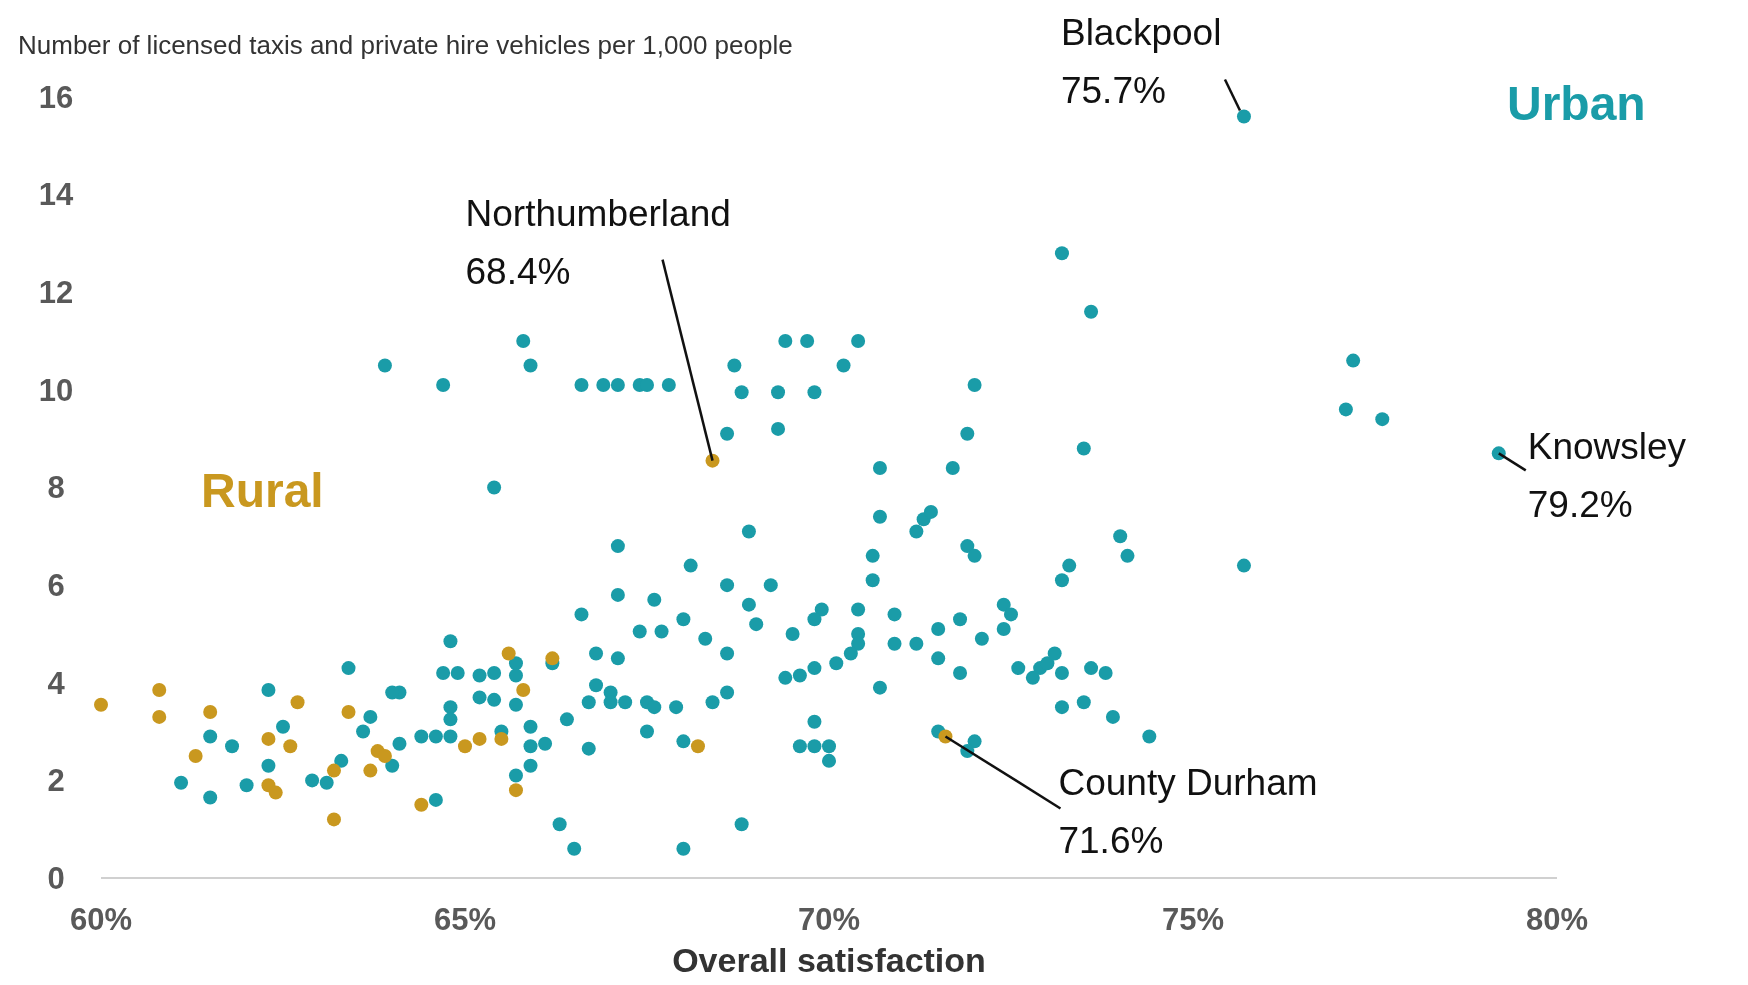 This screenshot has height=985, width=1748. What do you see at coordinates (56, 293) in the screenshot?
I see `y-tick-label: 12` at bounding box center [56, 293].